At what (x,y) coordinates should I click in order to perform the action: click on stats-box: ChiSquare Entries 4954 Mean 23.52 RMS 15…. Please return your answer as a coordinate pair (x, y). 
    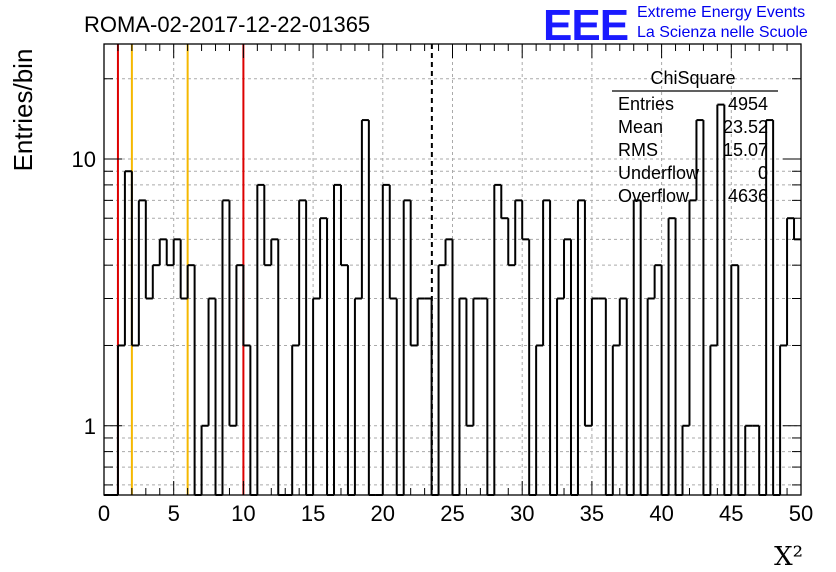
    Looking at the image, I should click on (695, 137).